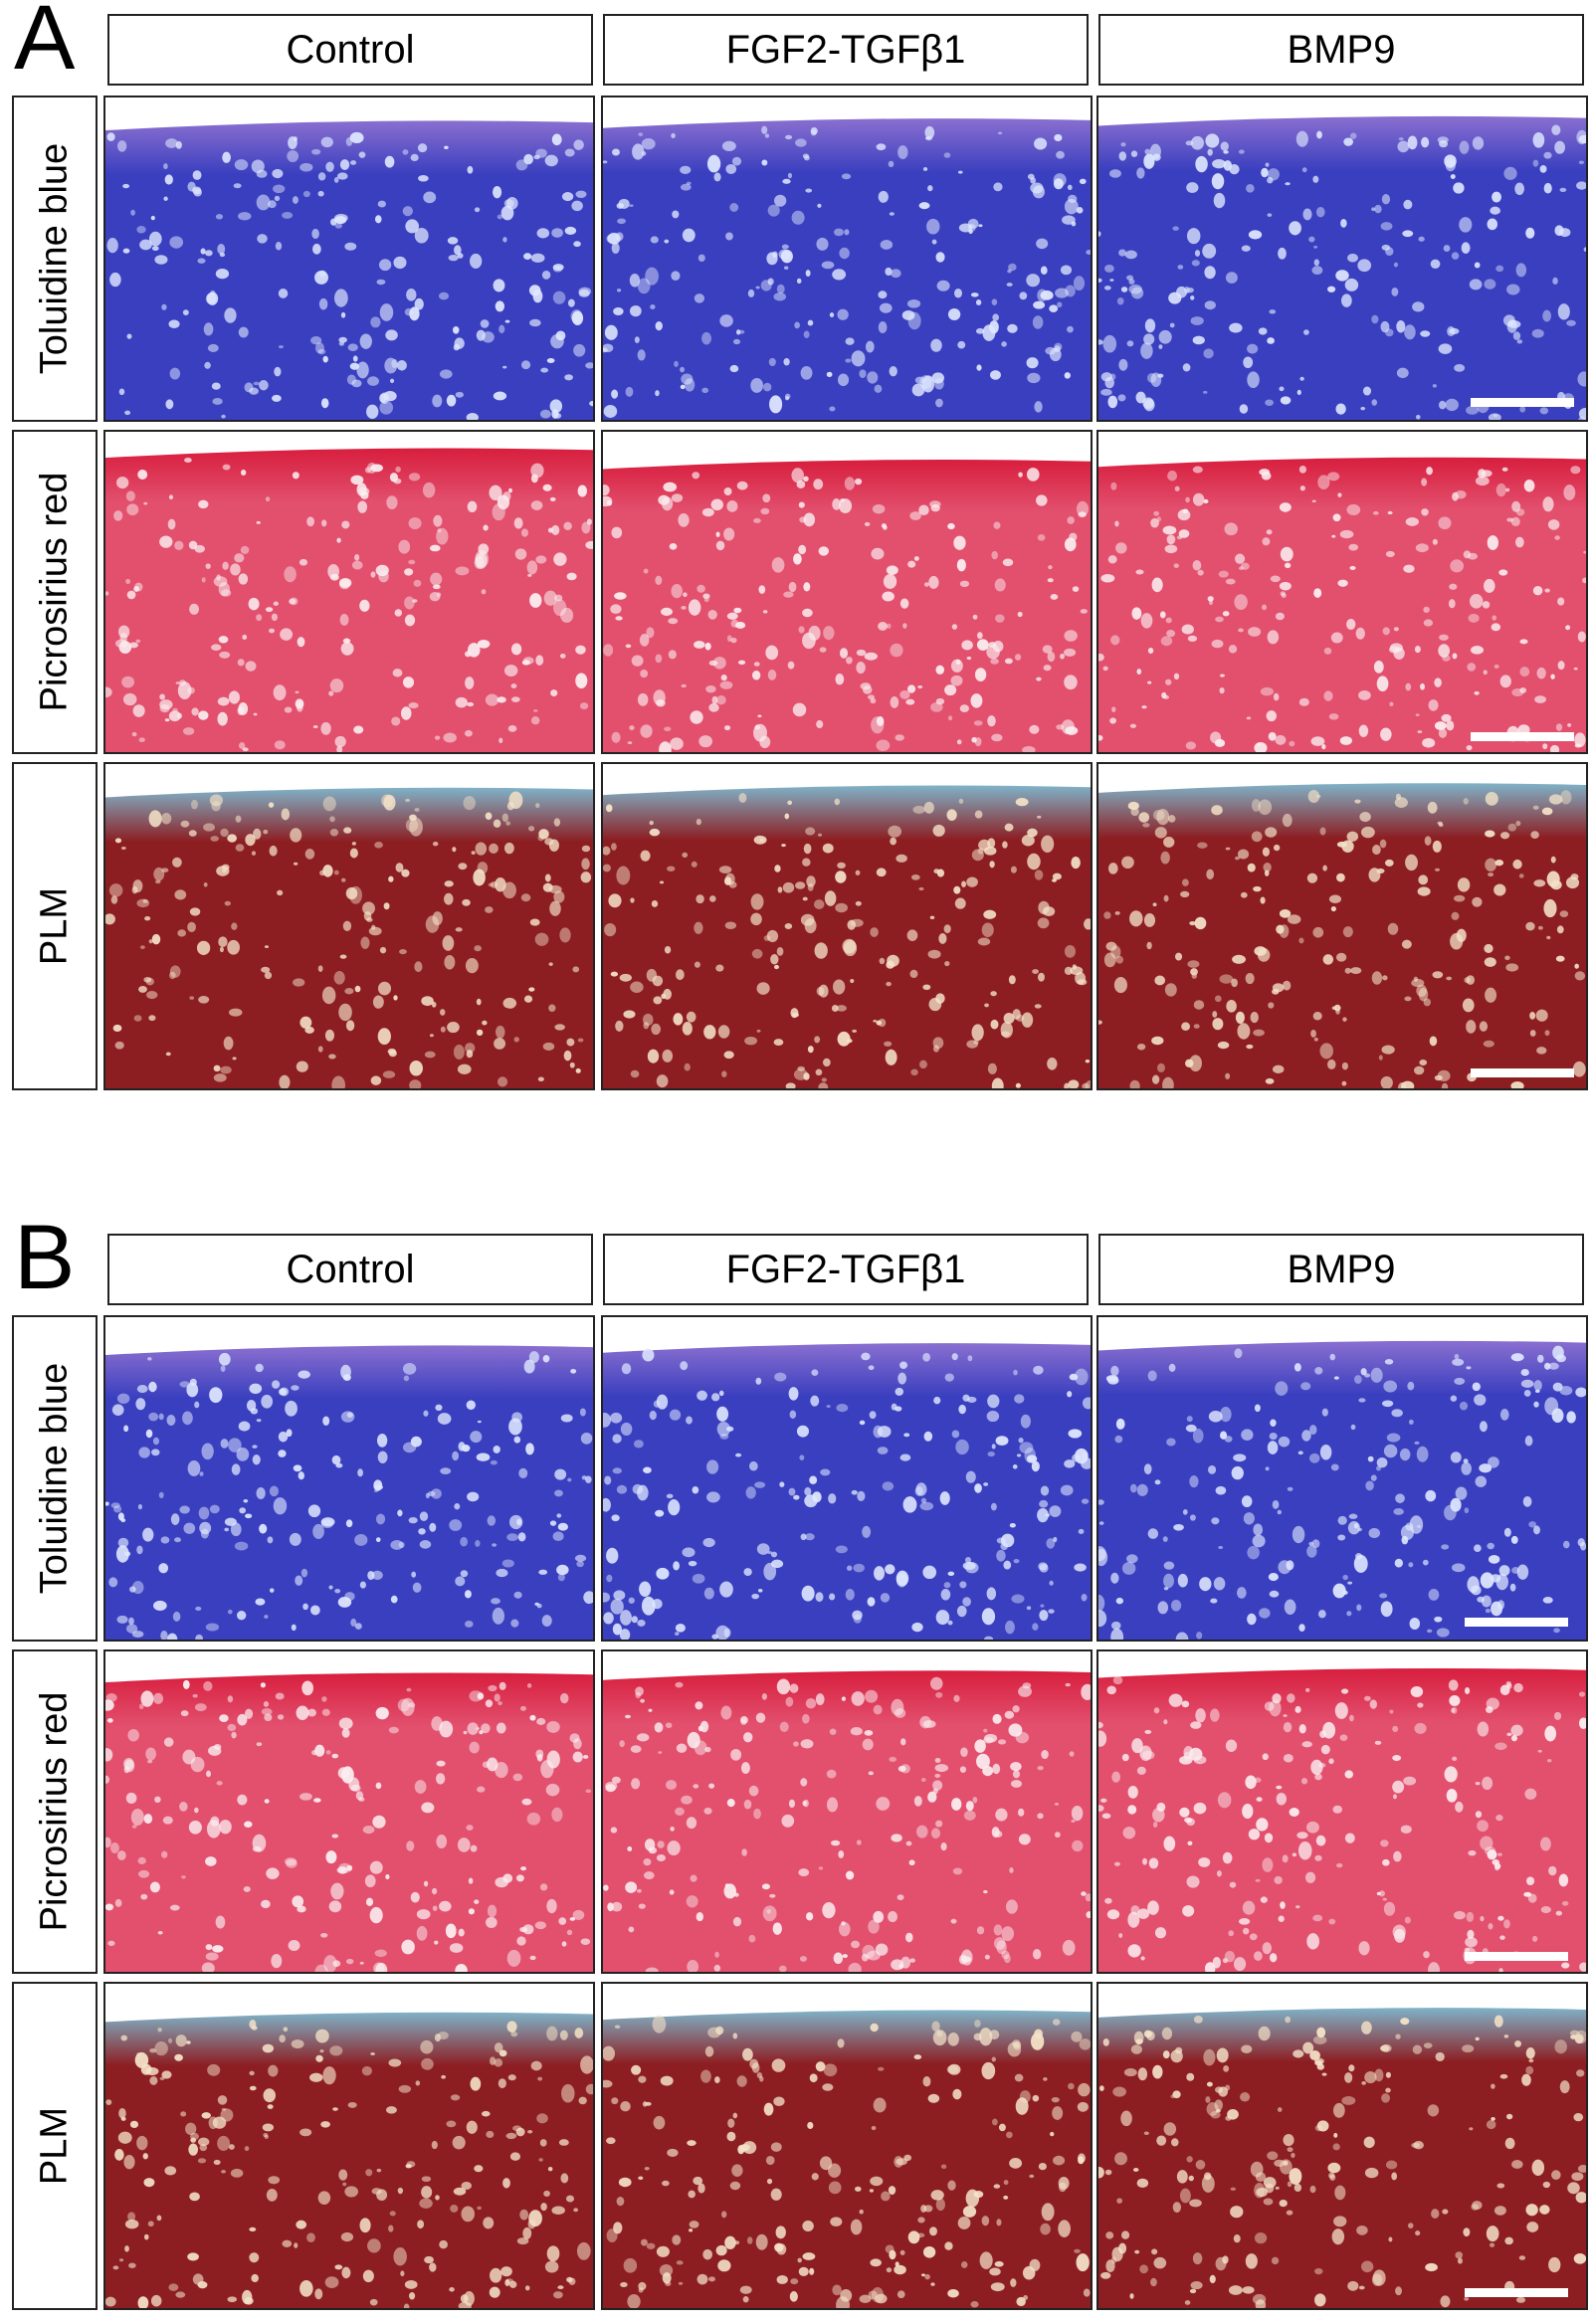  What do you see at coordinates (45, 1257) in the screenshot?
I see `panel-label: B` at bounding box center [45, 1257].